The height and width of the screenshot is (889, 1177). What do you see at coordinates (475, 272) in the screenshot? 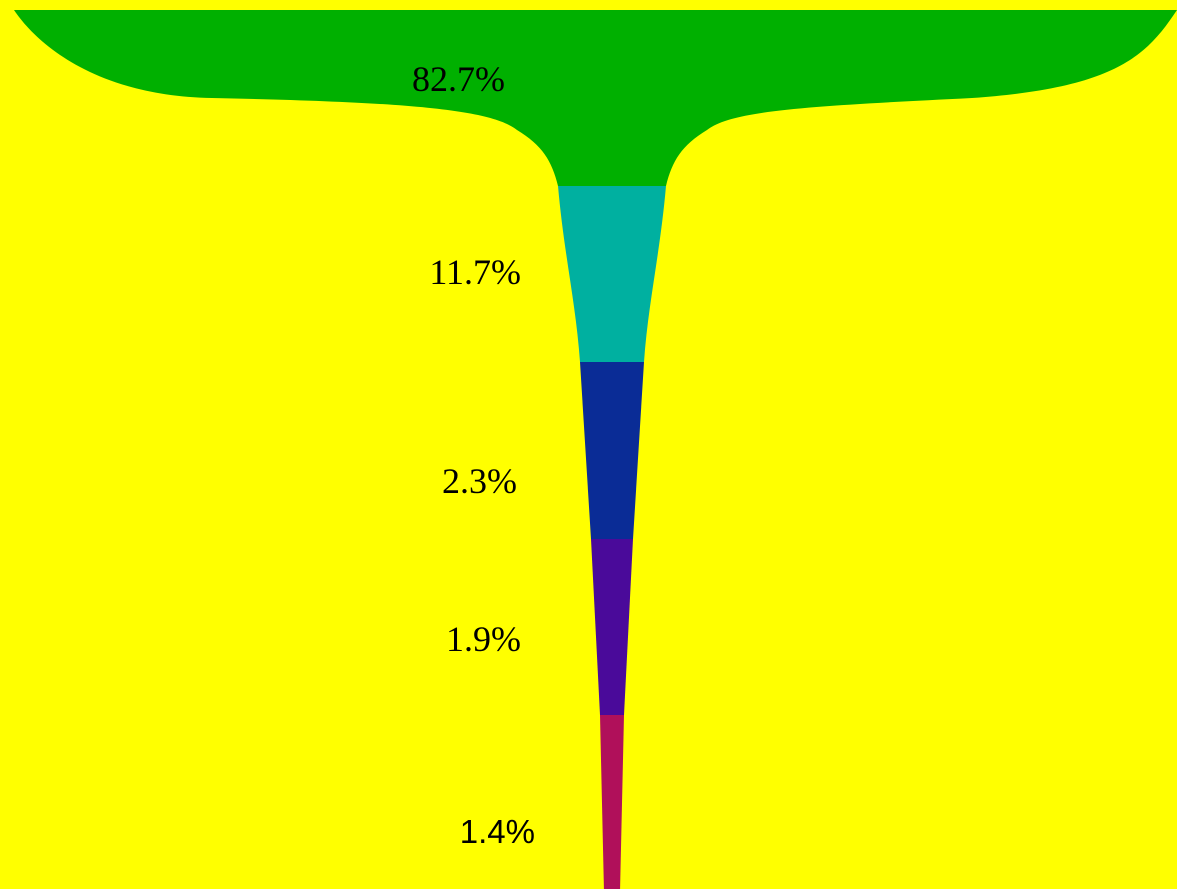
I see `funnel-label-2: 11.7%` at bounding box center [475, 272].